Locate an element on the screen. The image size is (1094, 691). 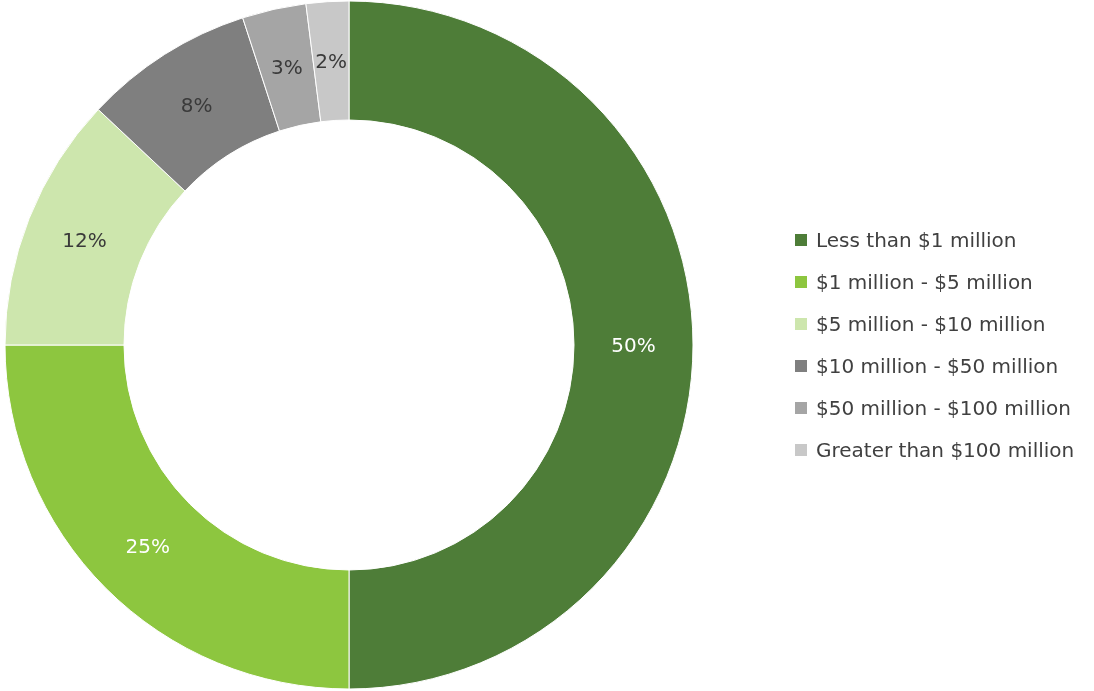
data-label: 2% is located at coordinates (331, 61).